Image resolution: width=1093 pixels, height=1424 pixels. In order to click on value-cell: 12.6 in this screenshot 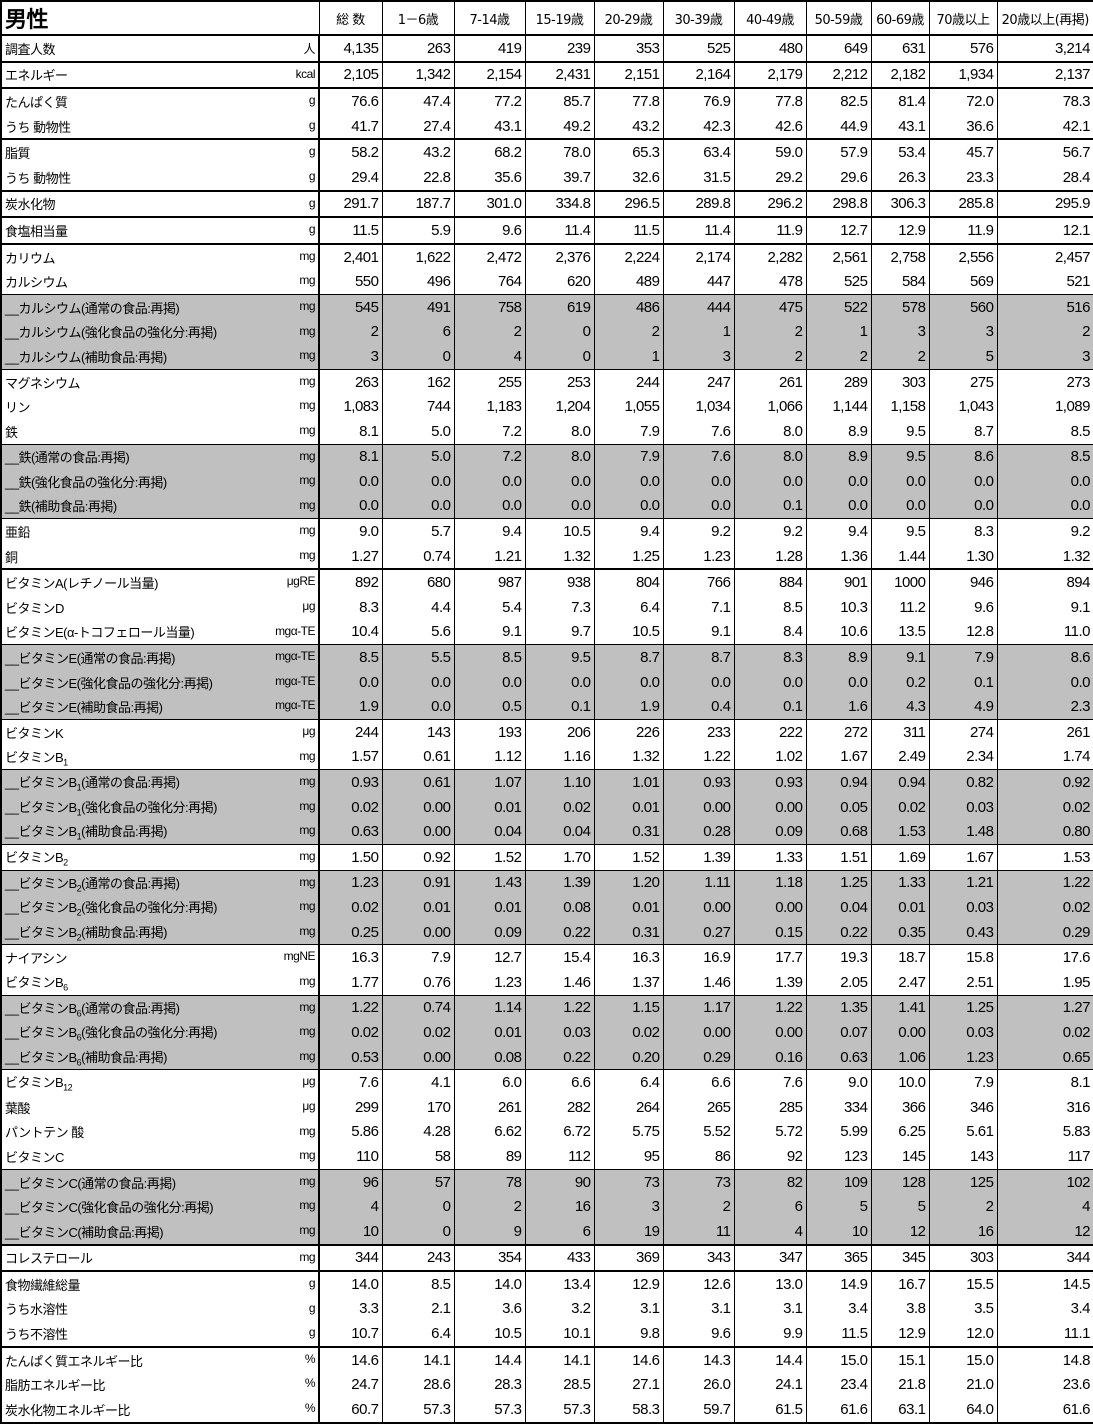, I will do `click(698, 1283)`.